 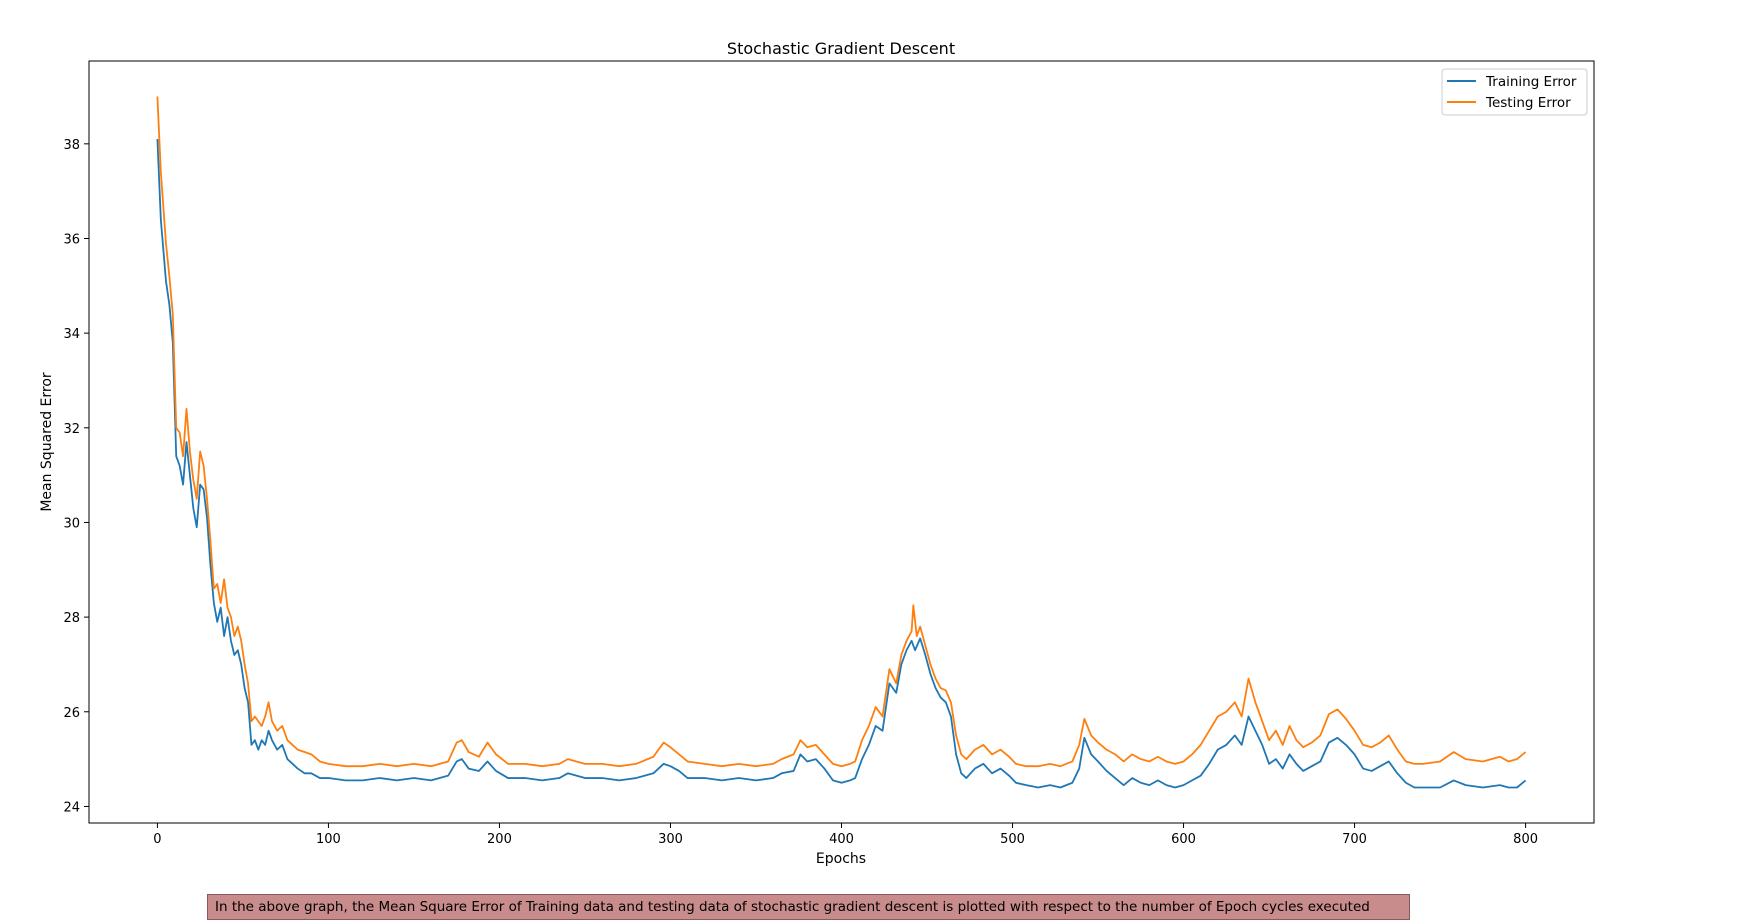 I want to click on y-axis-title: Mean Squared Error, so click(x=47, y=442).